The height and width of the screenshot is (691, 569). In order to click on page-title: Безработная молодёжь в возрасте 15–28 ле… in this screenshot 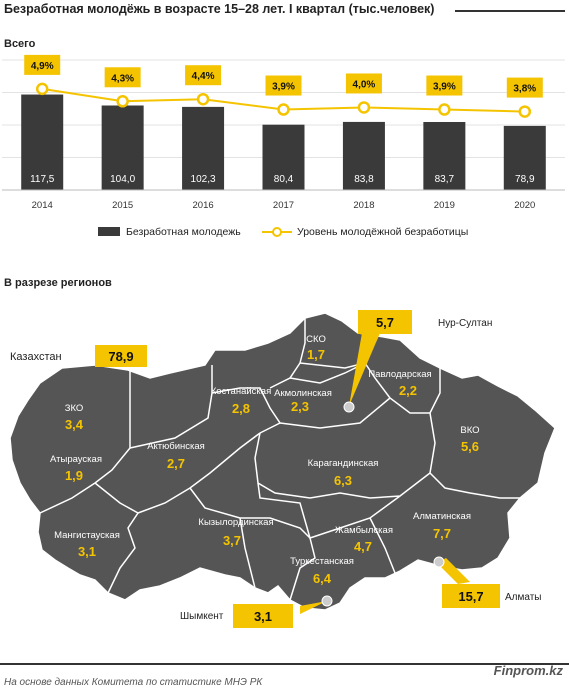, I will do `click(219, 9)`.